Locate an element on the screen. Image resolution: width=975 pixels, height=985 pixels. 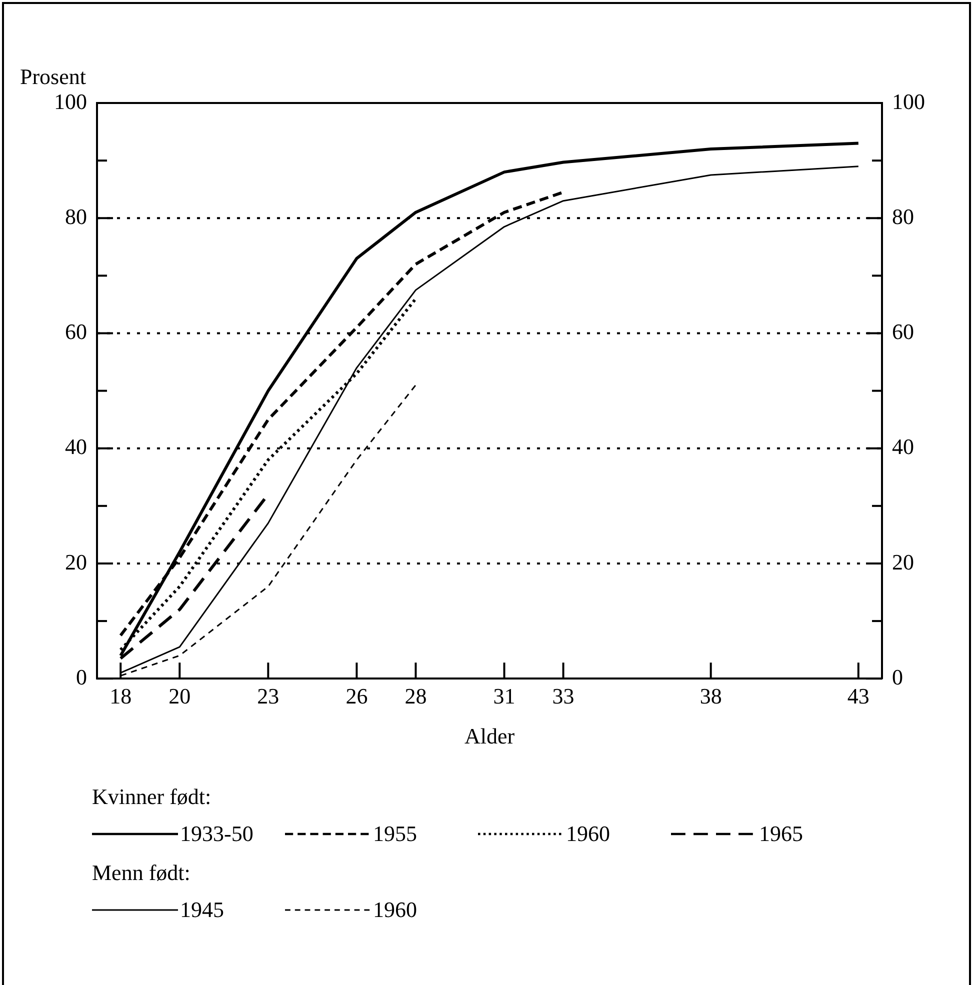
legend-label: 1955 is located at coordinates (395, 834).